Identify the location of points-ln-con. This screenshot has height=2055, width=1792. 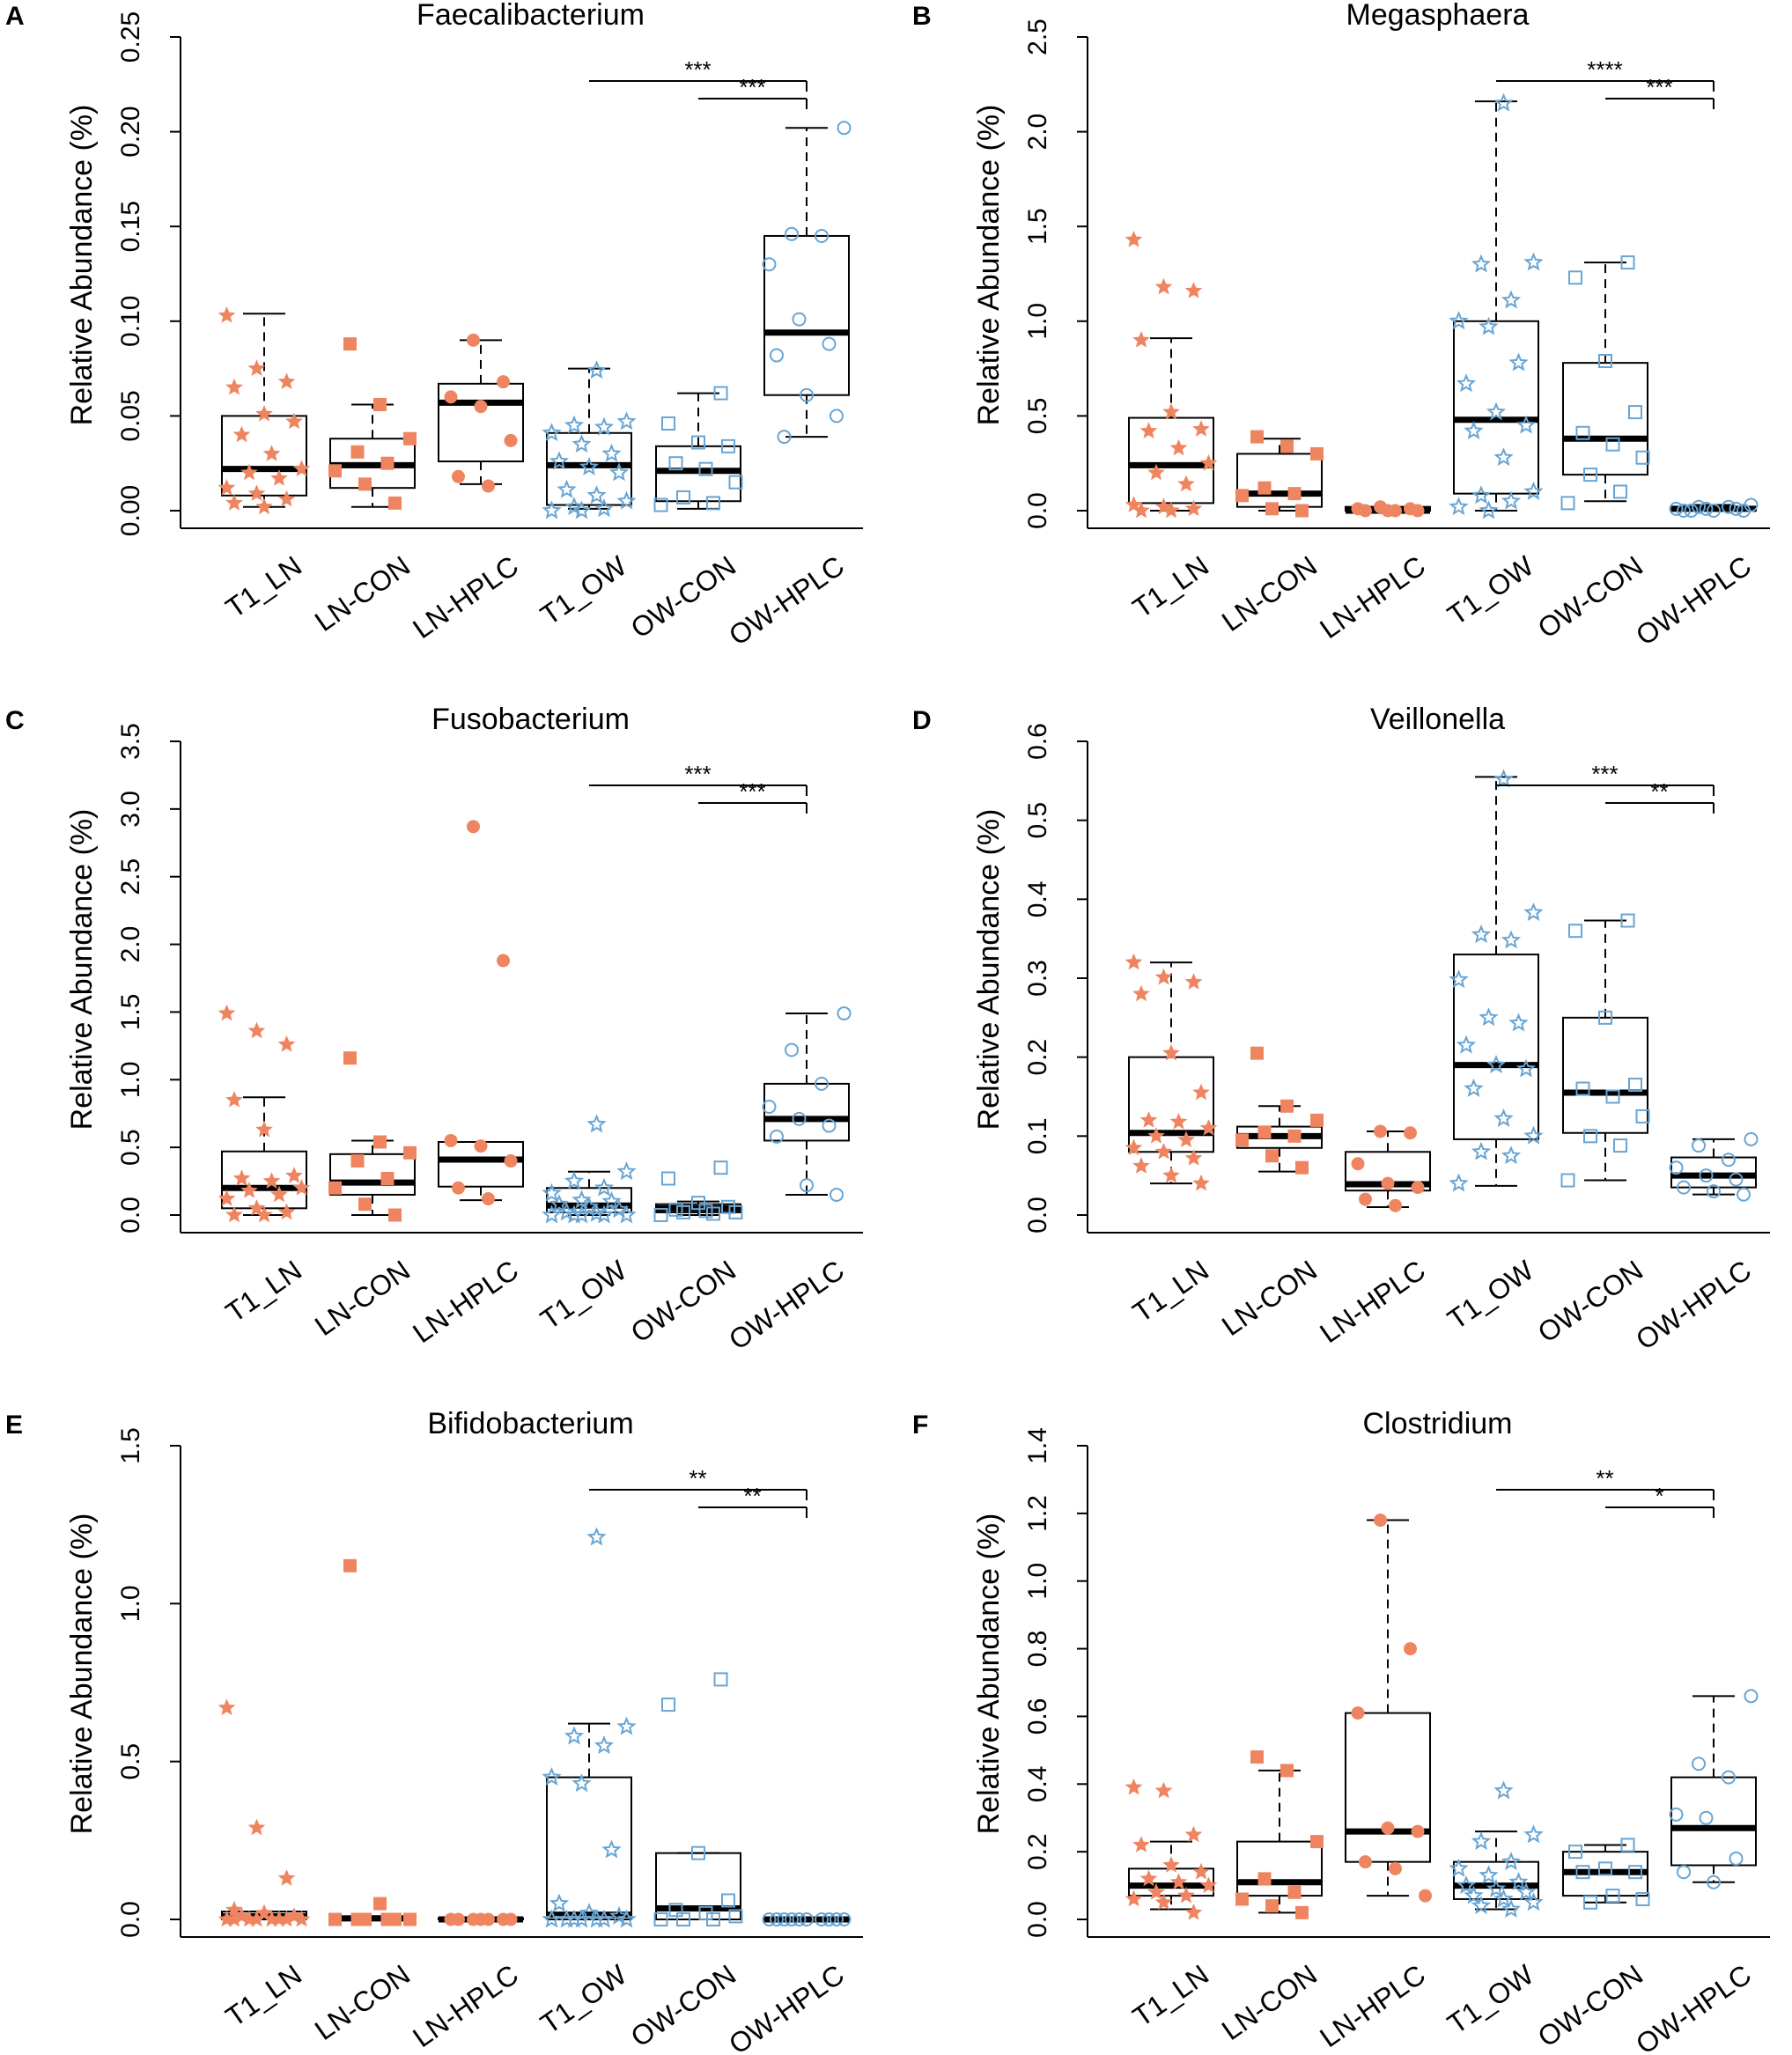
(1279, 1111).